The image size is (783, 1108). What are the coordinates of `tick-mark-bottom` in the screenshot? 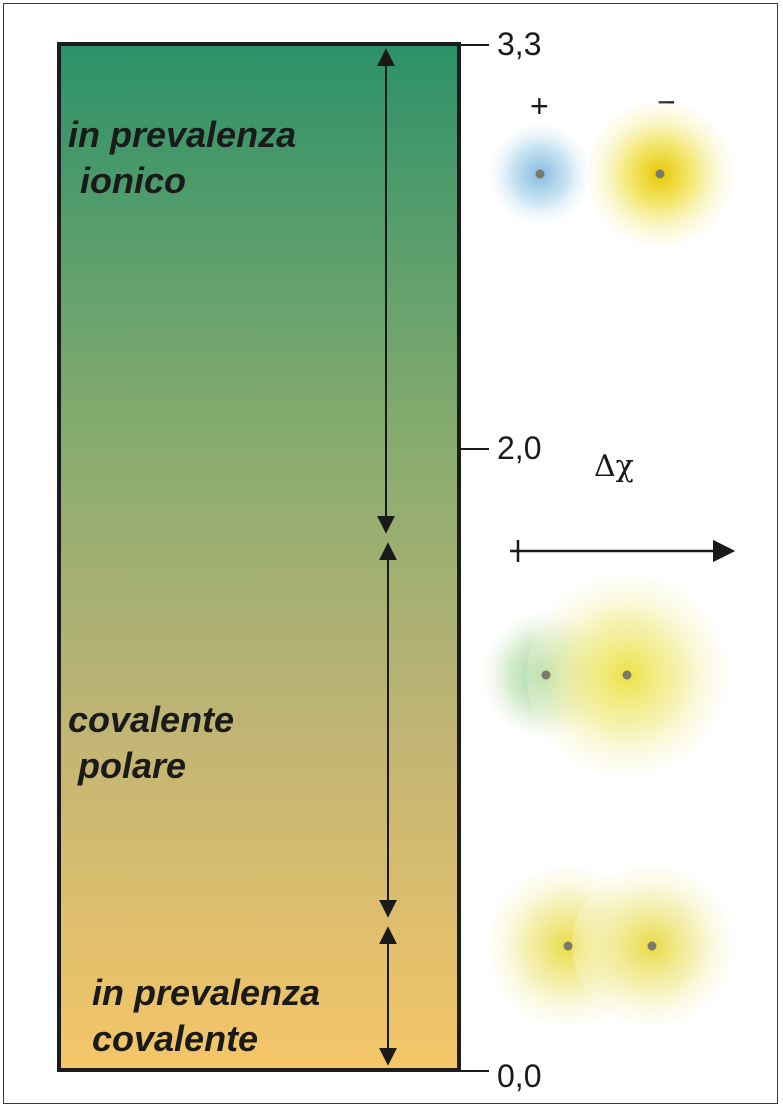 It's located at (475, 1071).